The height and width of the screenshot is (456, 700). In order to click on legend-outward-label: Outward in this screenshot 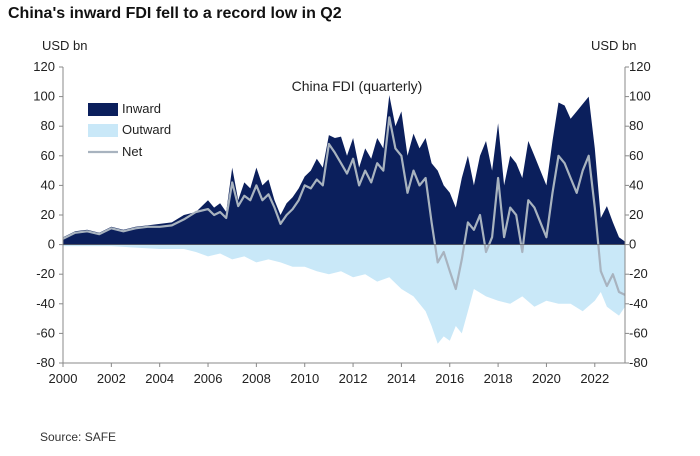, I will do `click(146, 129)`.